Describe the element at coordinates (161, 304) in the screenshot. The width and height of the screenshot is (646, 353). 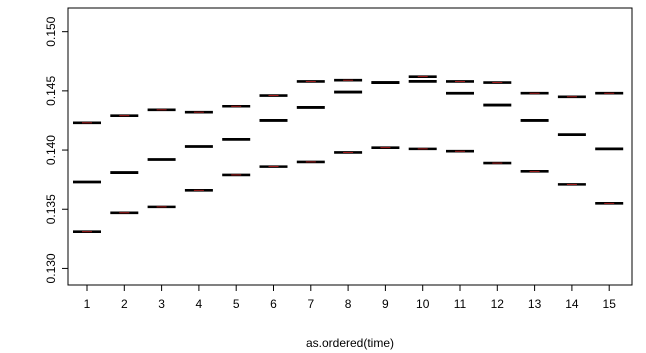
I see `x-tick-label: 3` at that location.